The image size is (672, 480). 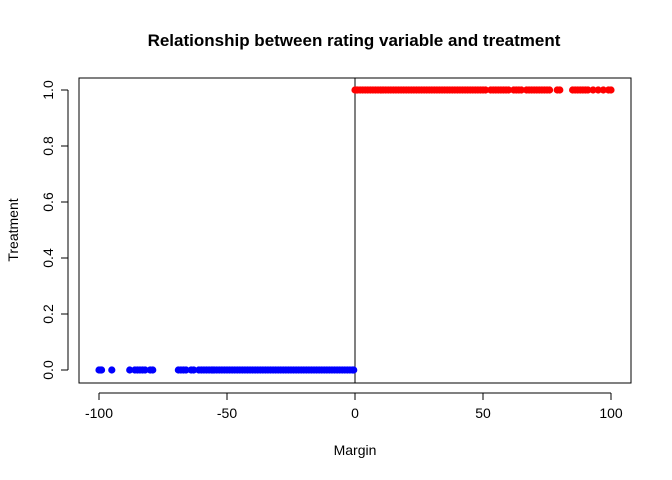 What do you see at coordinates (48, 258) in the screenshot?
I see `y-tick-label: 0.4` at bounding box center [48, 258].